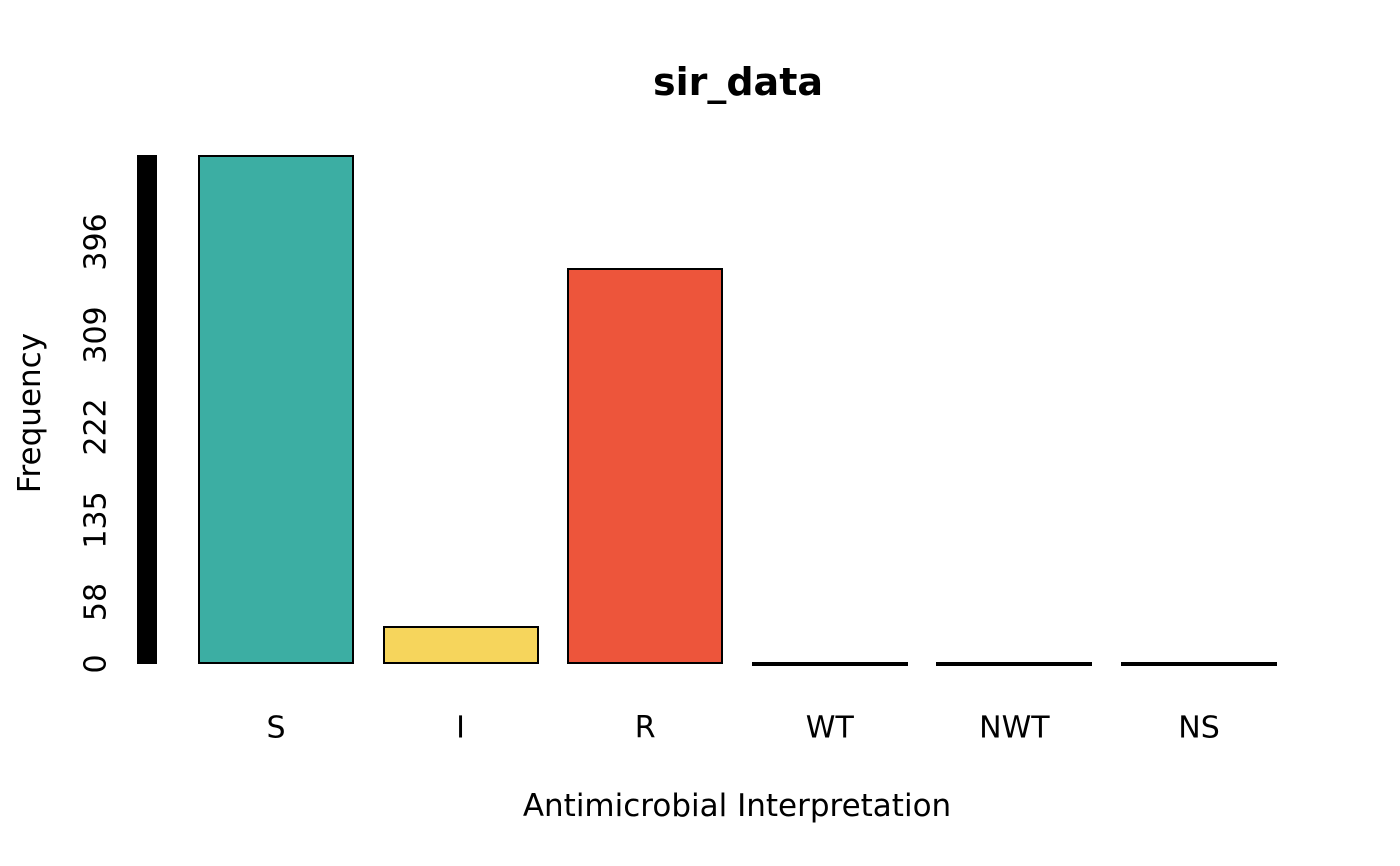 This screenshot has width=1400, height=866. What do you see at coordinates (737, 806) in the screenshot?
I see `x-axis-label: Antimicrobial Interpretation` at bounding box center [737, 806].